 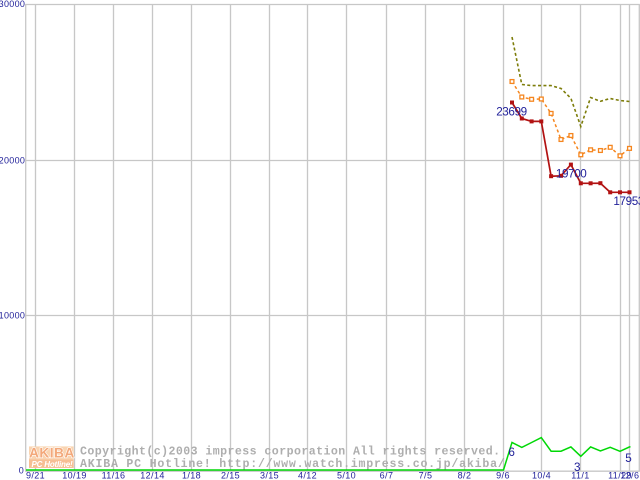 What do you see at coordinates (628, 458) in the screenshot?
I see `svg-text: 5` at bounding box center [628, 458].